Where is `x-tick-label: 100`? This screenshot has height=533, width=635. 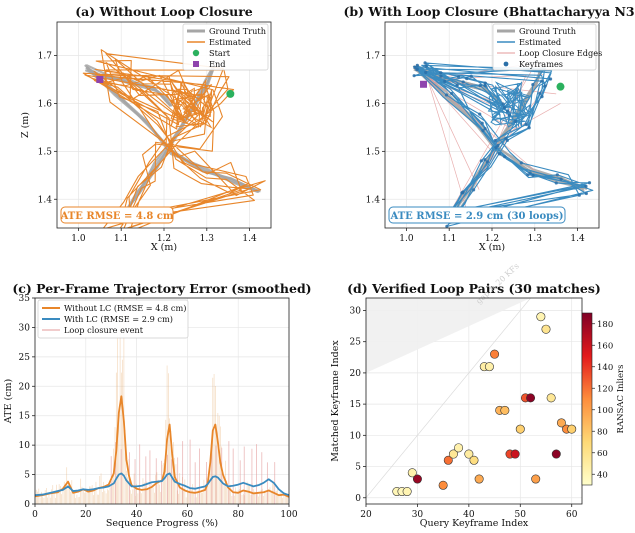
x-tick-label: 100 is located at coordinates (288, 515).